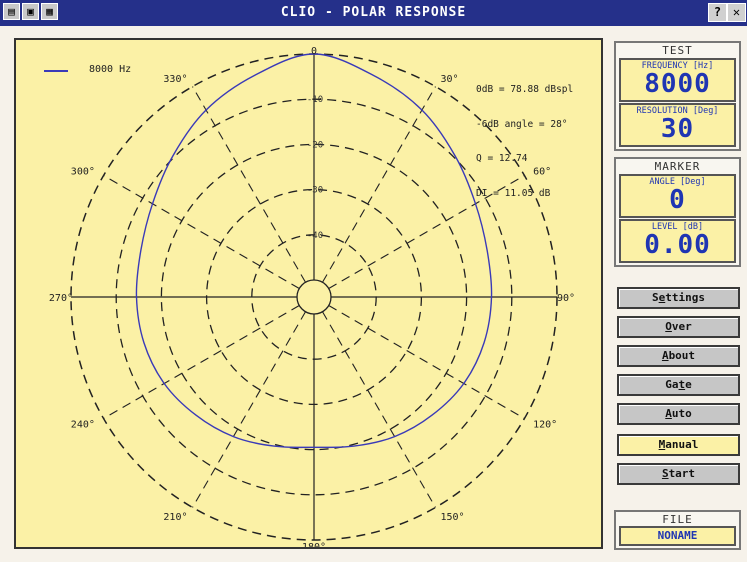  I want to click on ring-label: -40, so click(315, 236).